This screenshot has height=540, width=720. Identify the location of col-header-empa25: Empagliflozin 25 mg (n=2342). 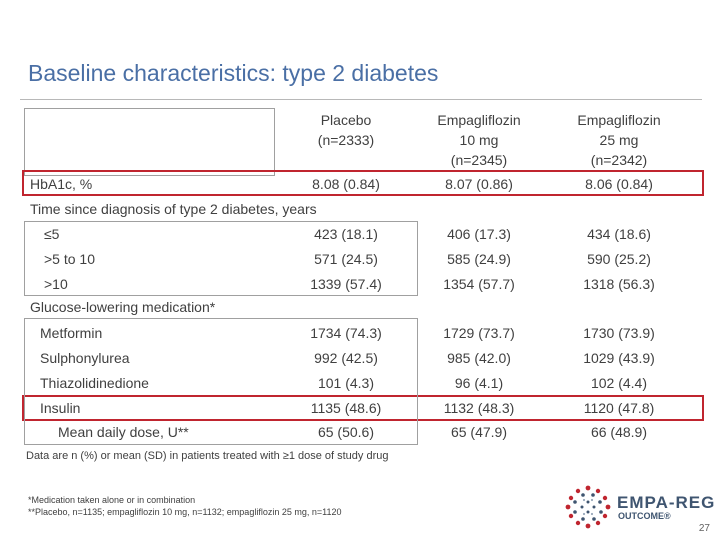
(619, 140).